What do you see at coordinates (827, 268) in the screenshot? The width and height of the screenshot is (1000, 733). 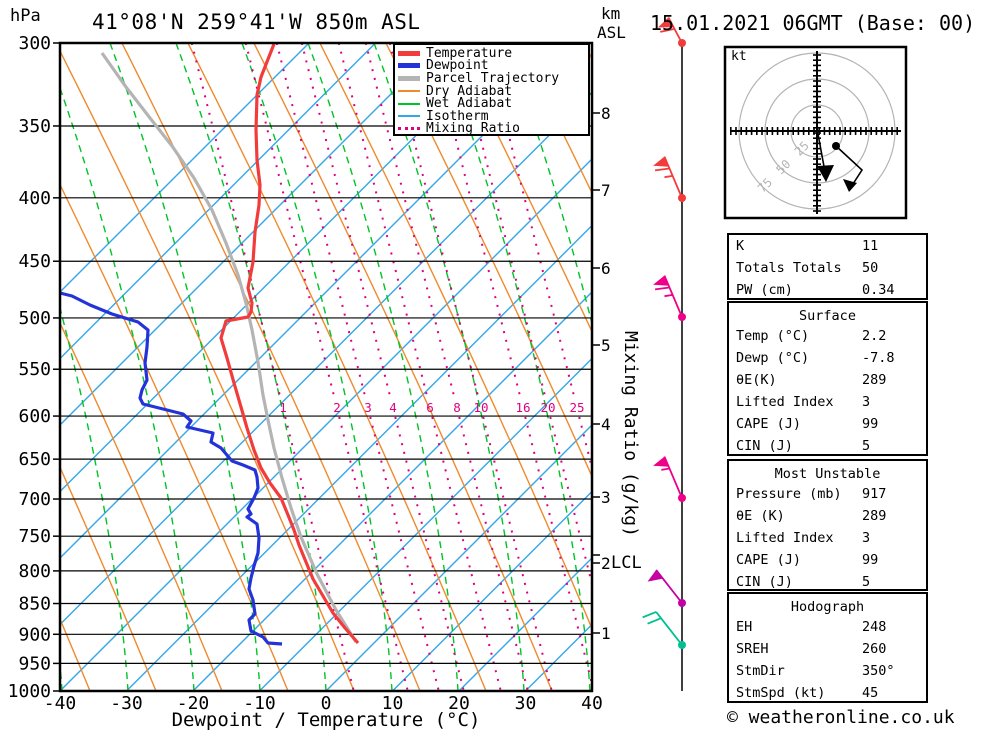 I see `table-row: Totals Totals 50` at bounding box center [827, 268].